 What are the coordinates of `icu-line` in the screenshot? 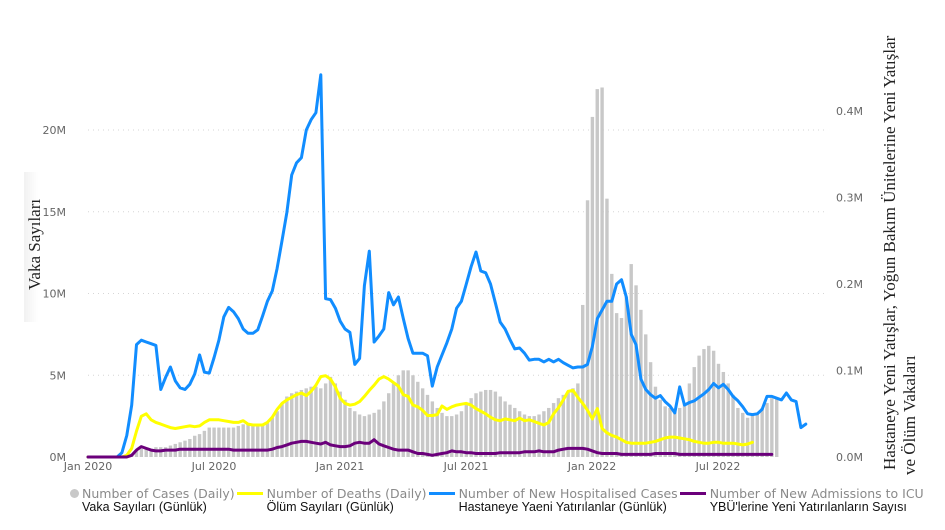 It's located at (430, 448).